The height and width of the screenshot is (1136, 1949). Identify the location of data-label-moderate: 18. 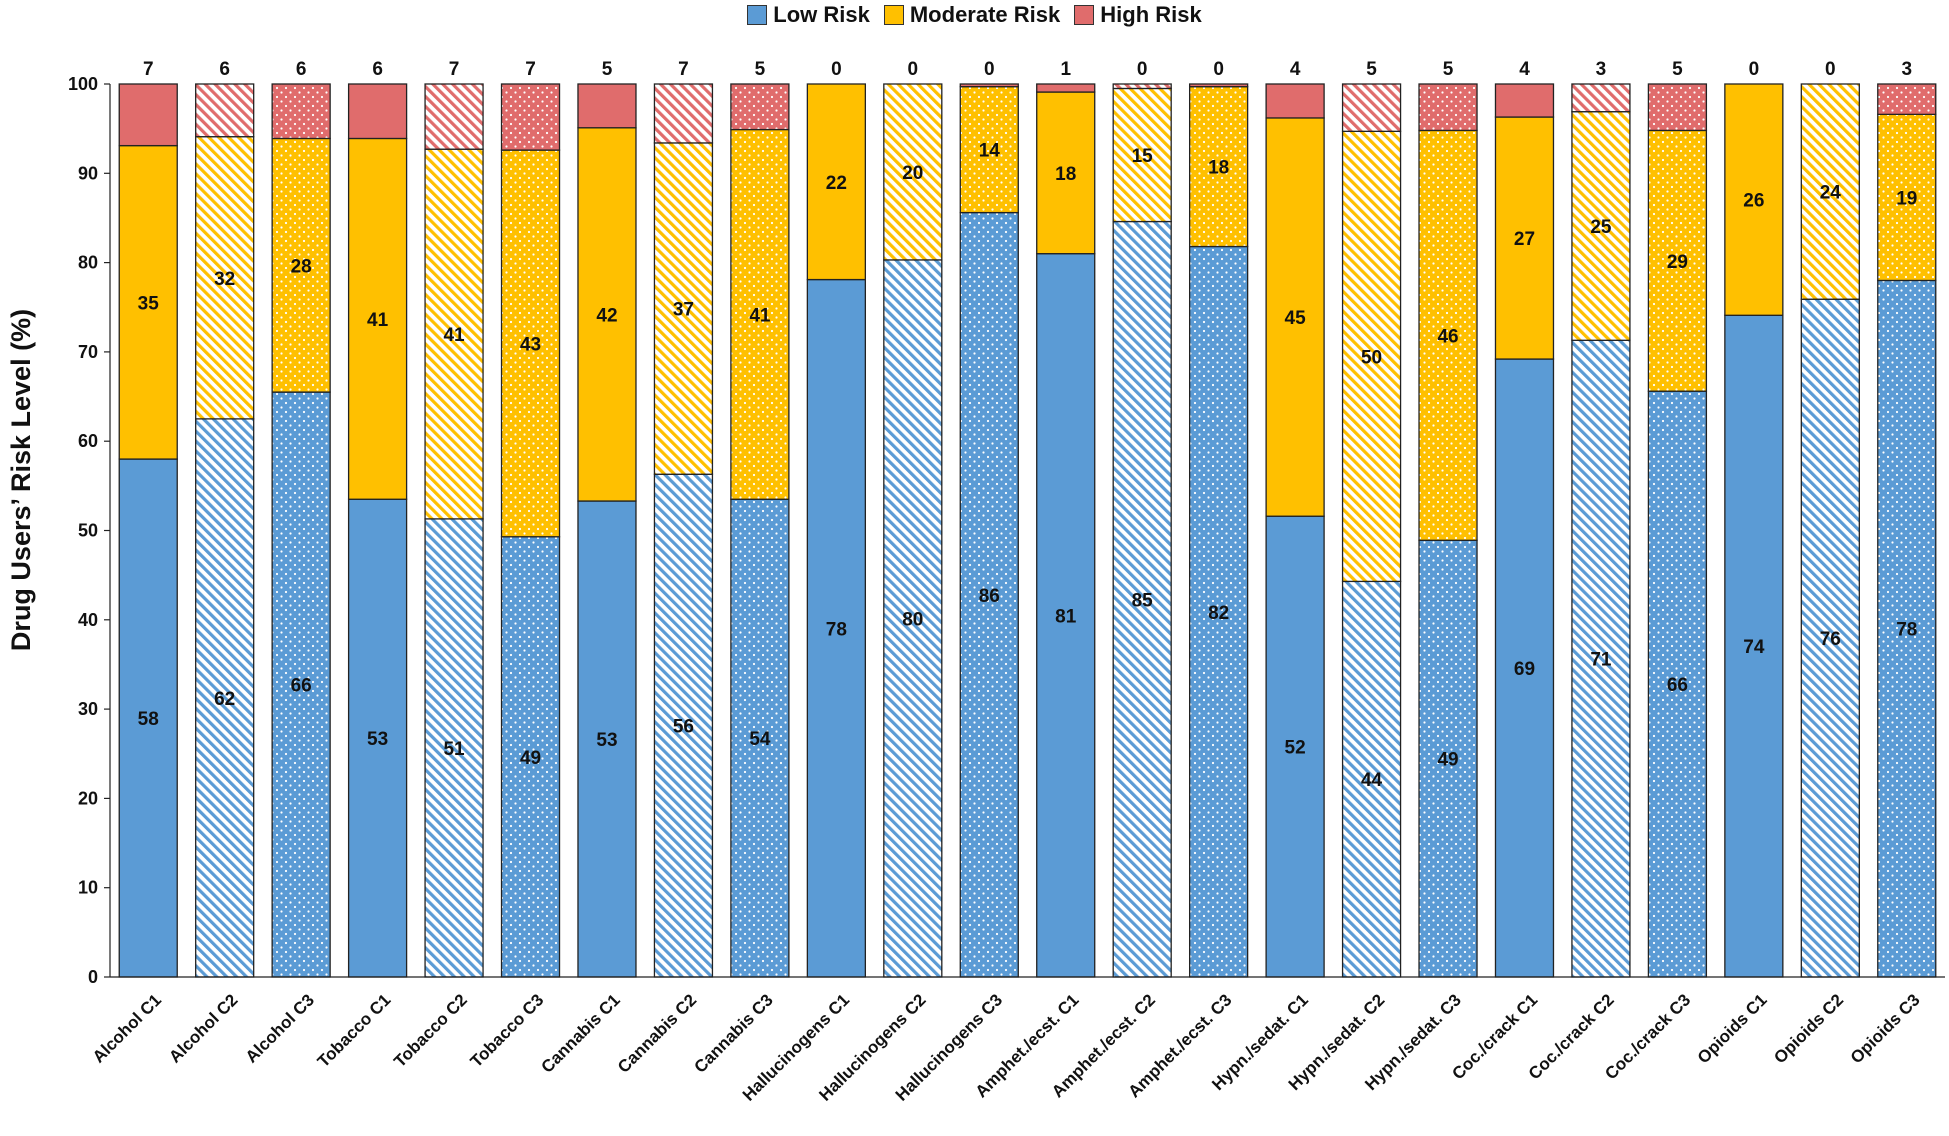
(1218, 168).